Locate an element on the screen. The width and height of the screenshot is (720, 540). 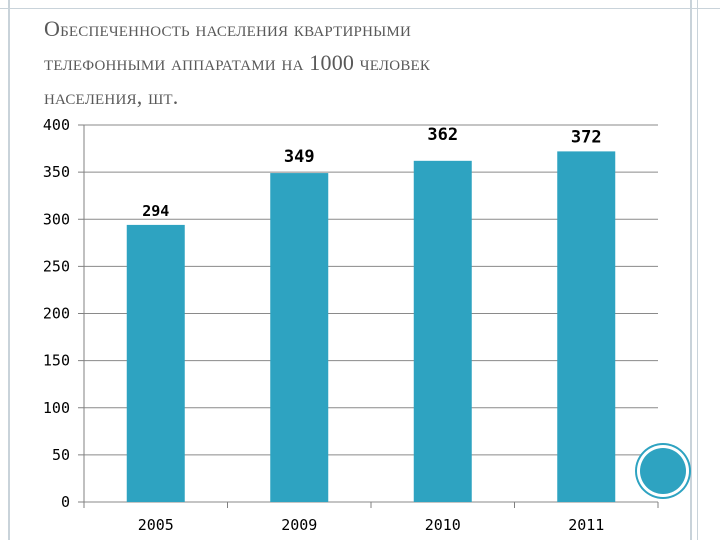
title-line-2: телефонными аппаратами на 1000 человек is located at coordinates (237, 62).